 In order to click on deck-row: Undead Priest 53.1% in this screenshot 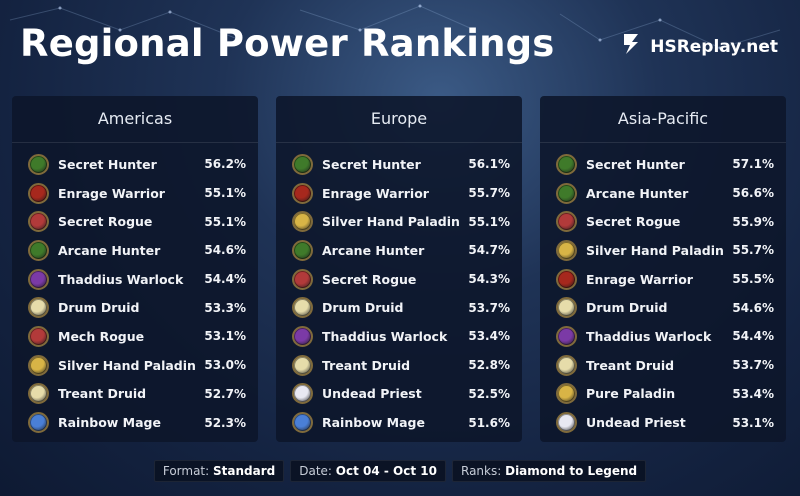, I will do `click(663, 422)`.